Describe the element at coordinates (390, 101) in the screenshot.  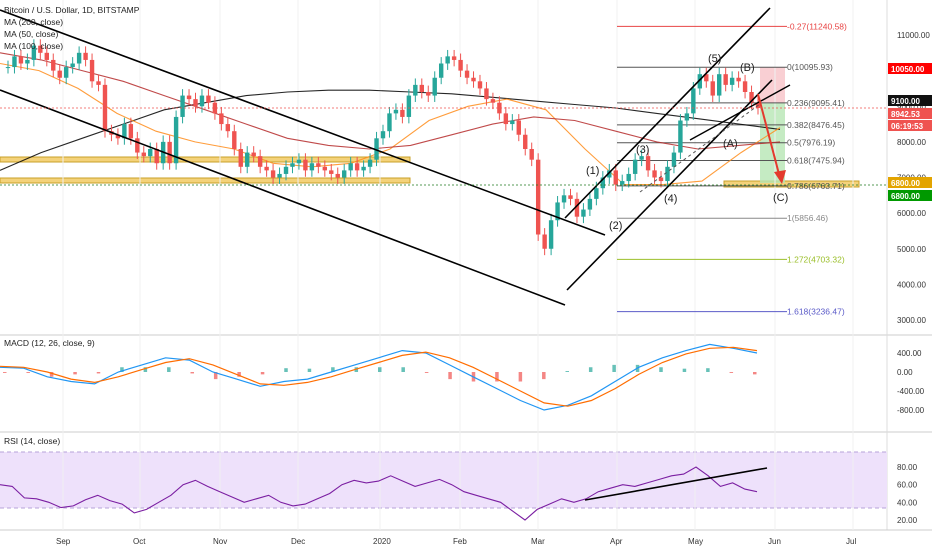
I see `moving-average-line` at that location.